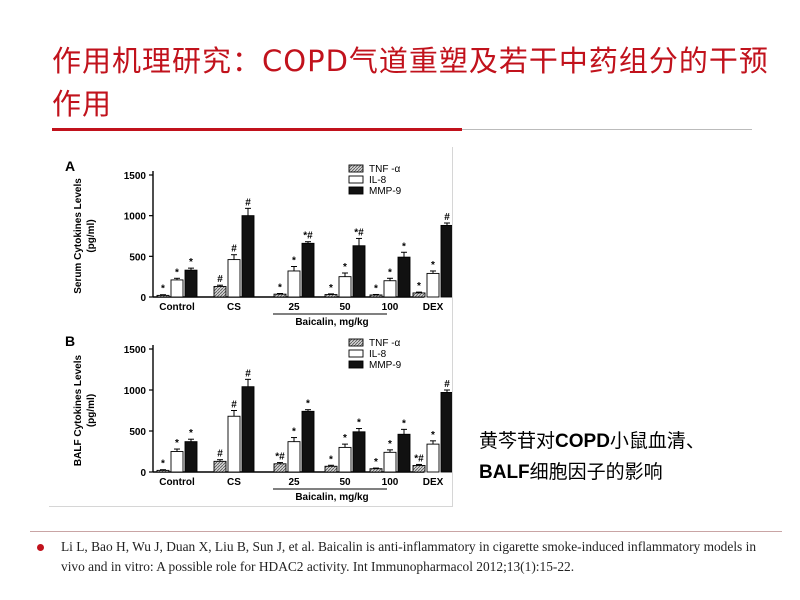 The width and height of the screenshot is (800, 600). I want to click on title-underline-red, so click(257, 129).